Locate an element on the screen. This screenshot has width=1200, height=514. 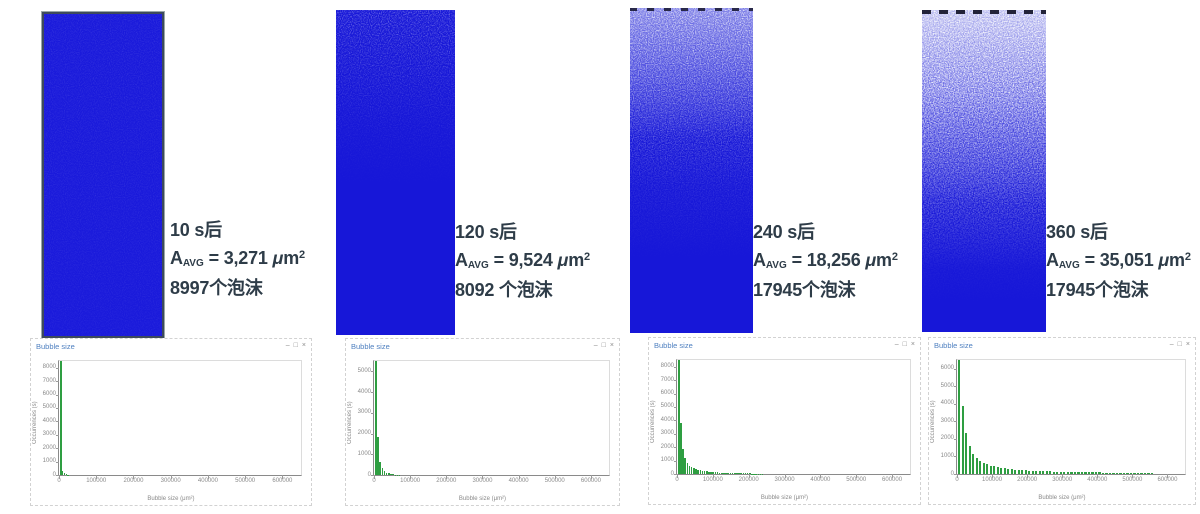
y-tick-label: 5000 is located at coordinates (49, 407).